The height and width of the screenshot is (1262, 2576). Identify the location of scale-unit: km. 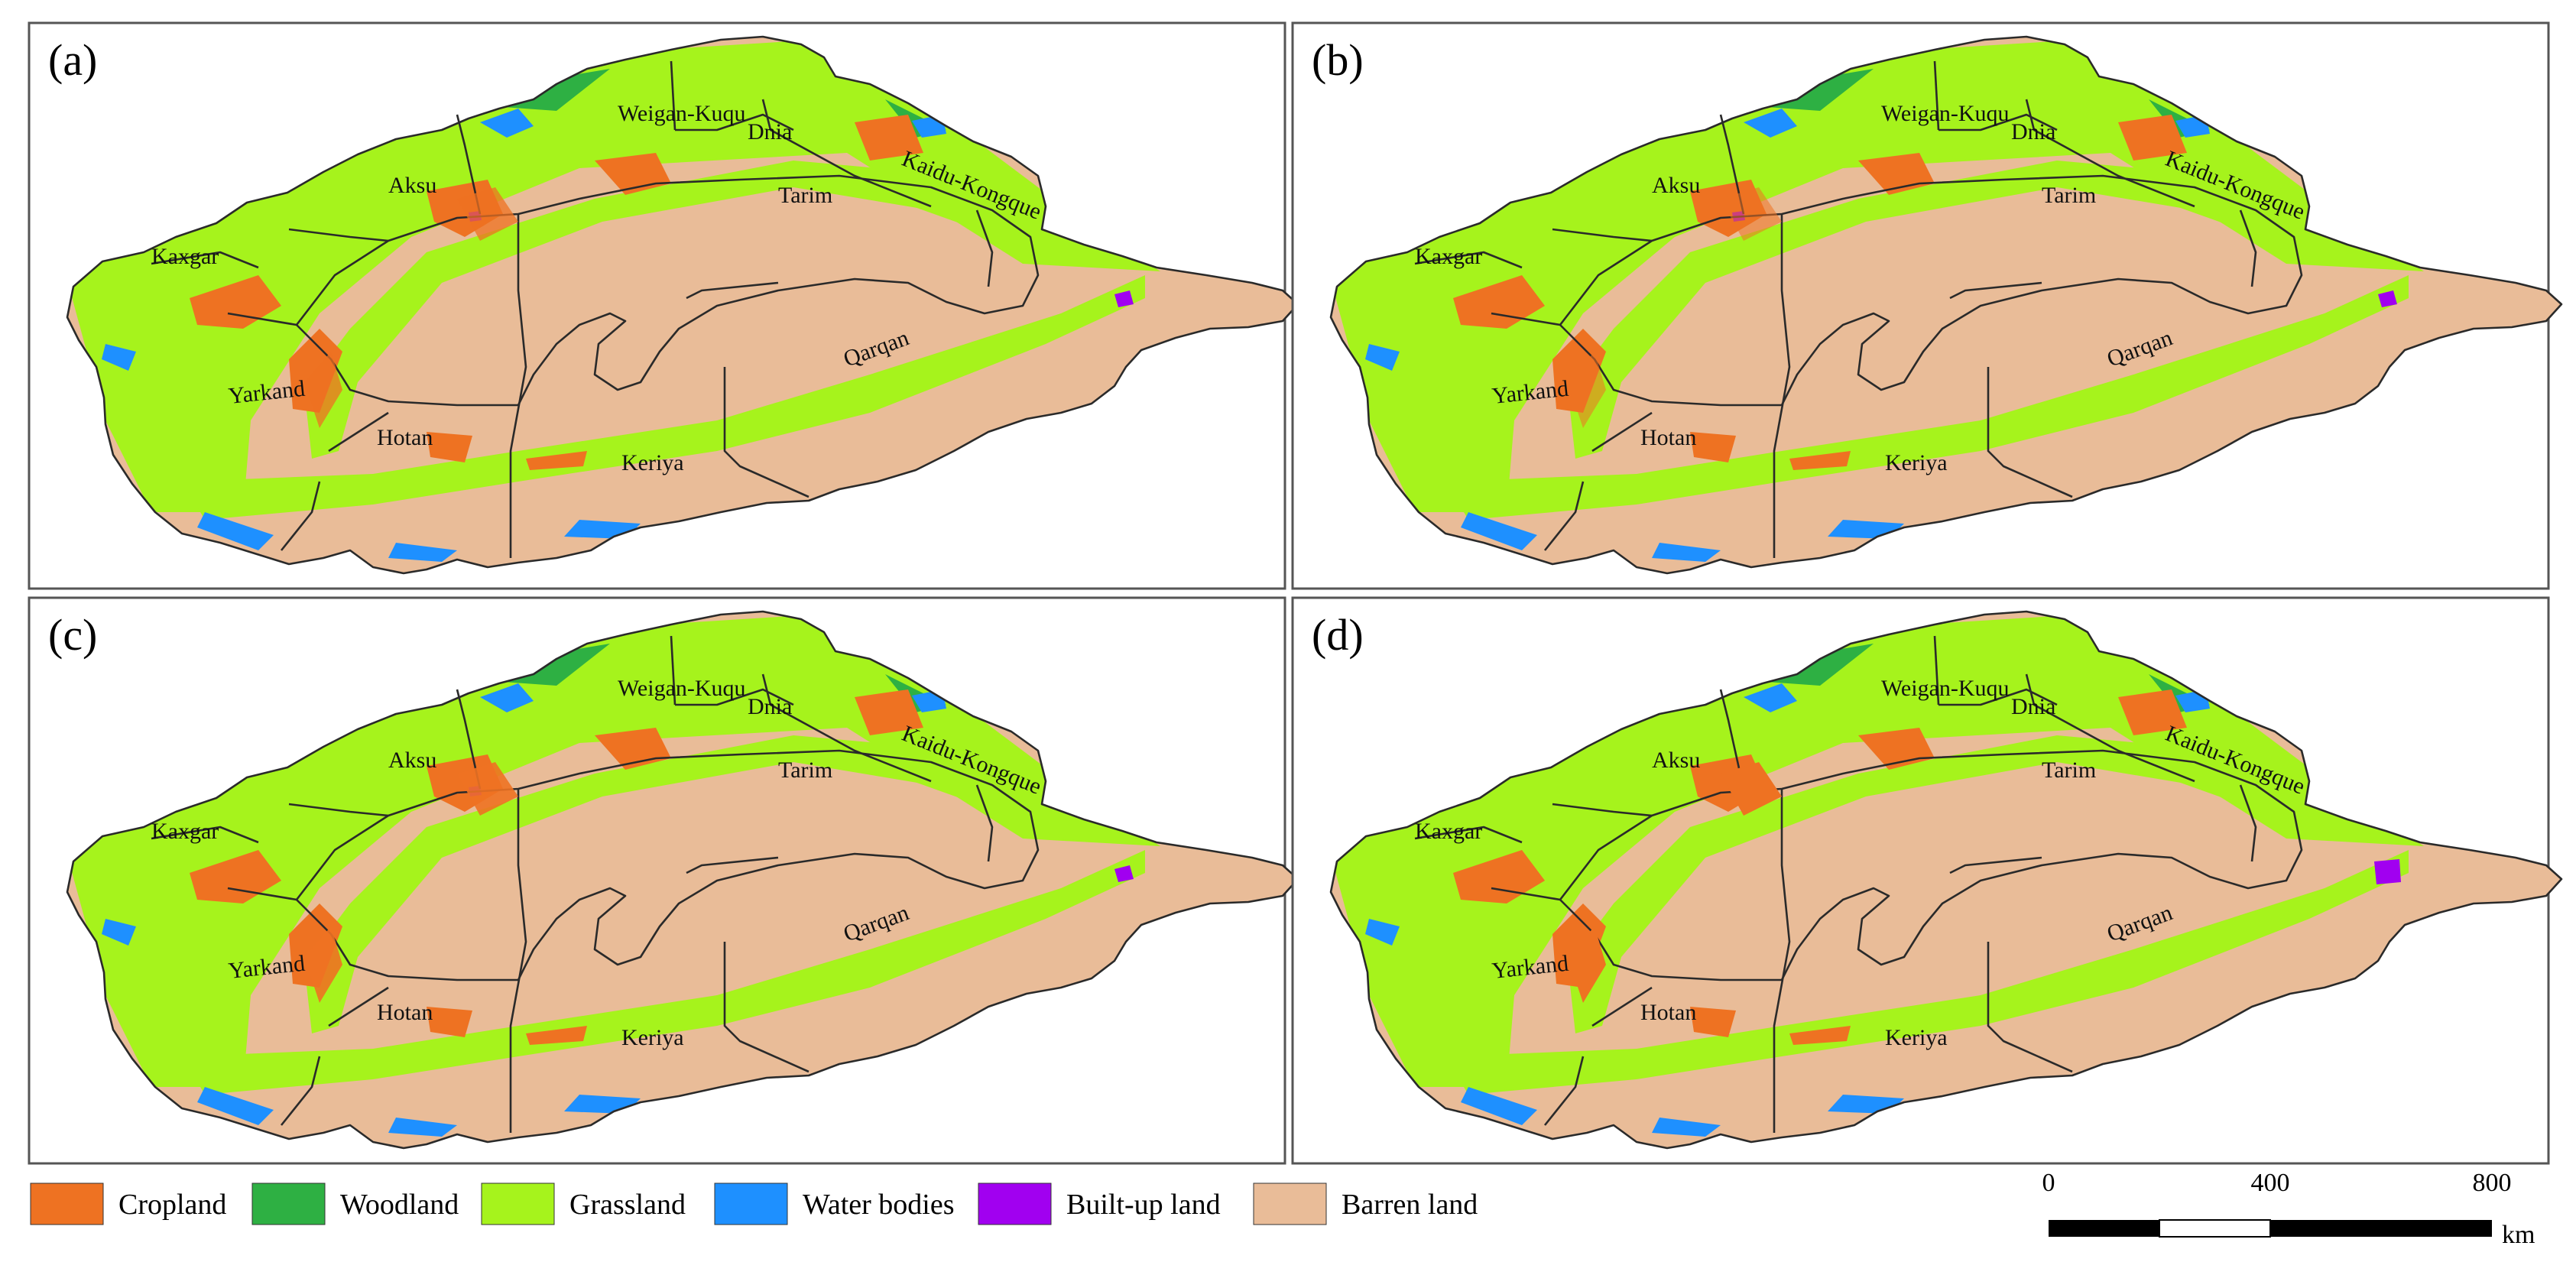
(2518, 1235).